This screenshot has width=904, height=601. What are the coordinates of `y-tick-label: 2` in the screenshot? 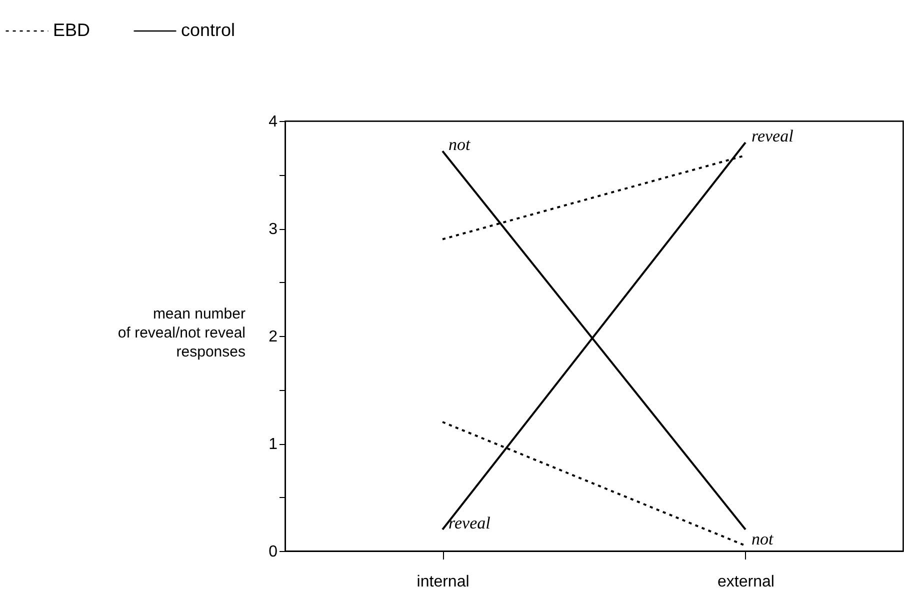 It's located at (273, 337).